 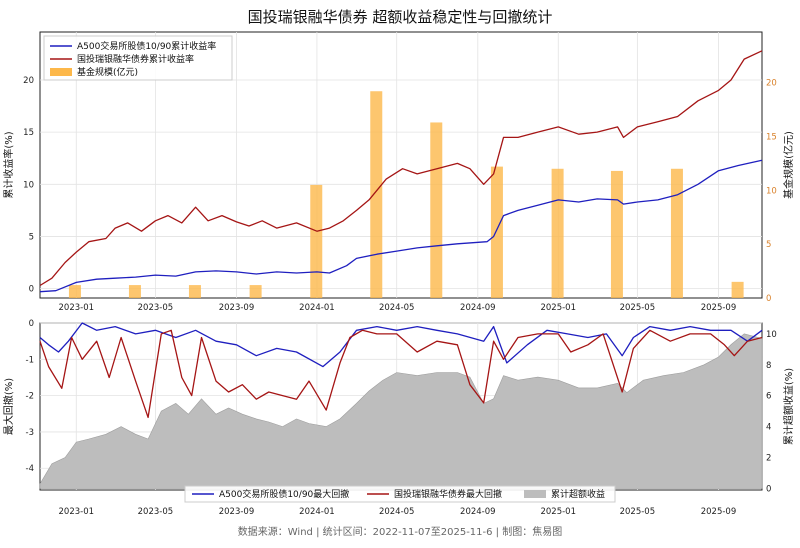 What do you see at coordinates (768, 245) in the screenshot?
I see `top-right-tick-label: 5` at bounding box center [768, 245].